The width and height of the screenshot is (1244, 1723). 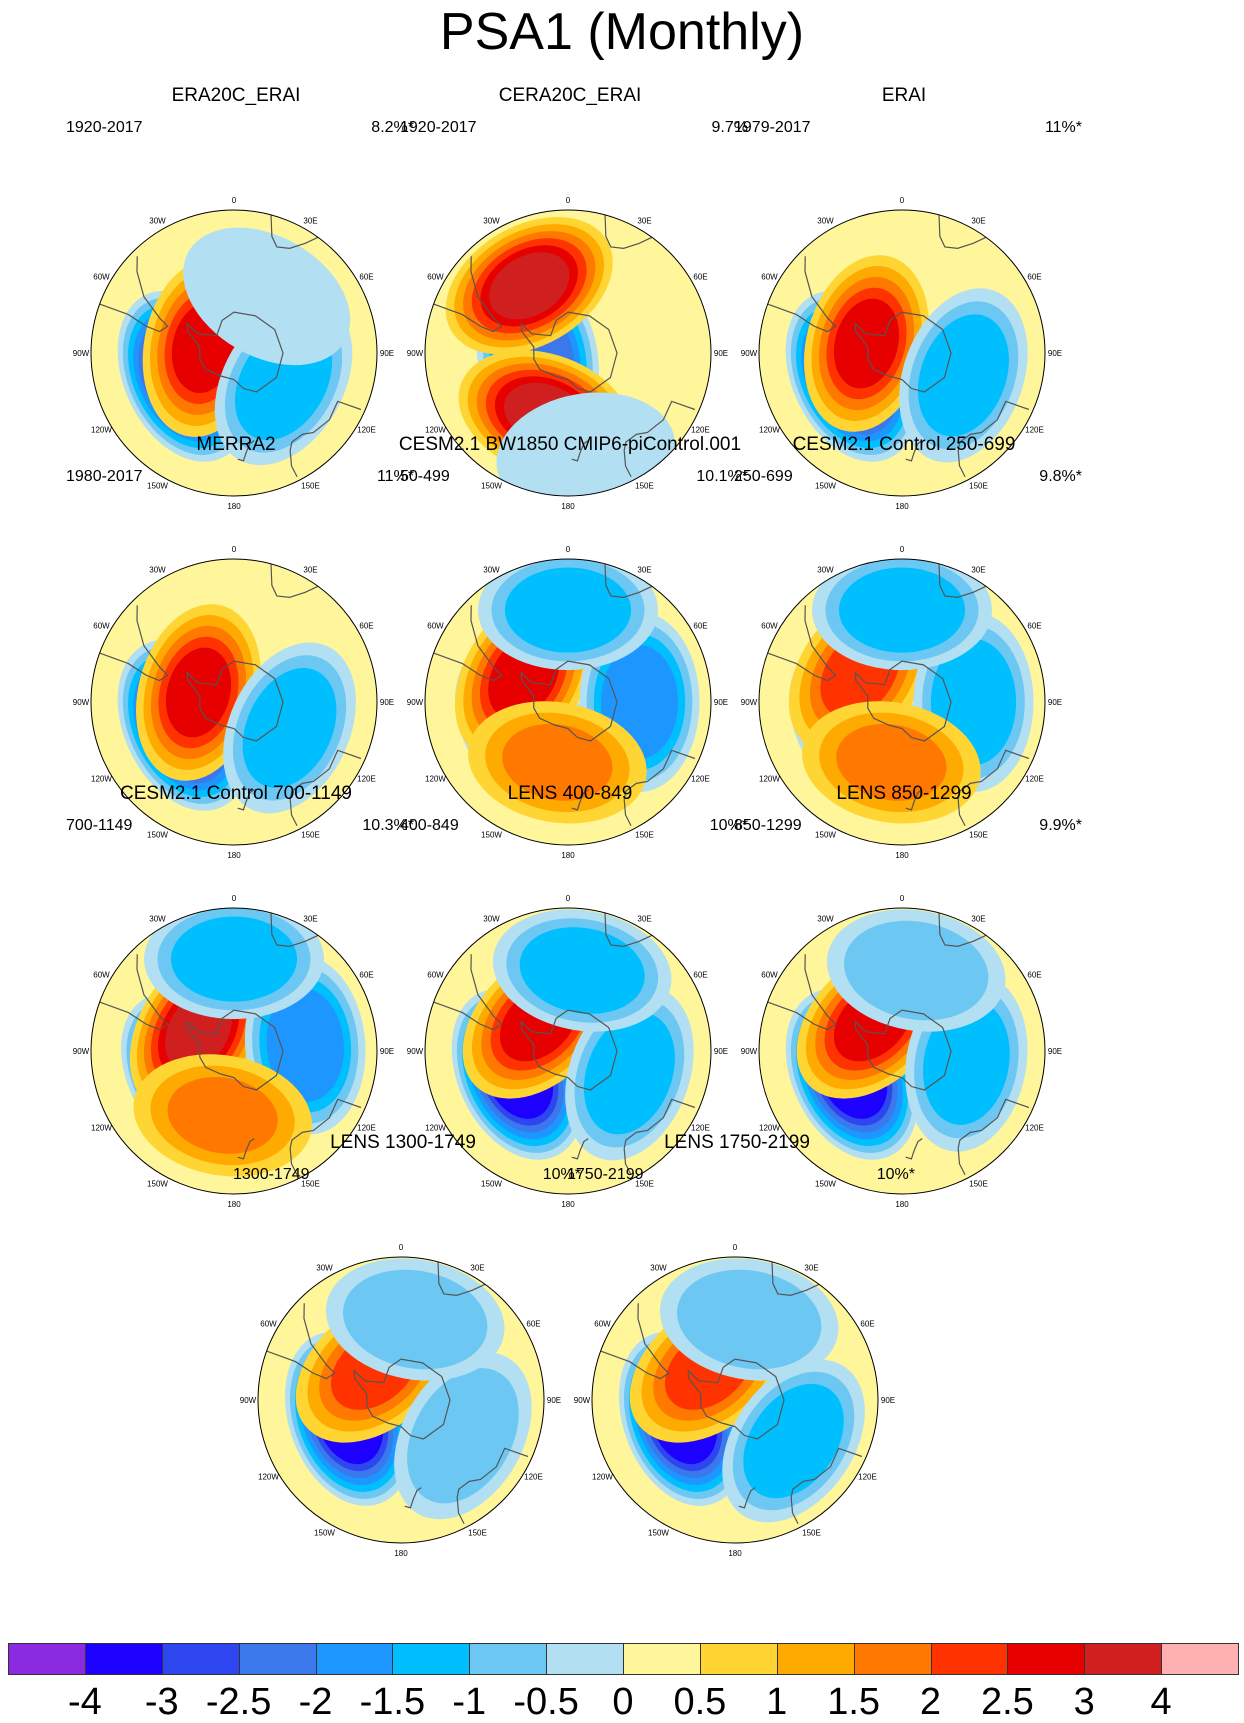 What do you see at coordinates (271, 1174) in the screenshot?
I see `panel-period: 1300-1749` at bounding box center [271, 1174].